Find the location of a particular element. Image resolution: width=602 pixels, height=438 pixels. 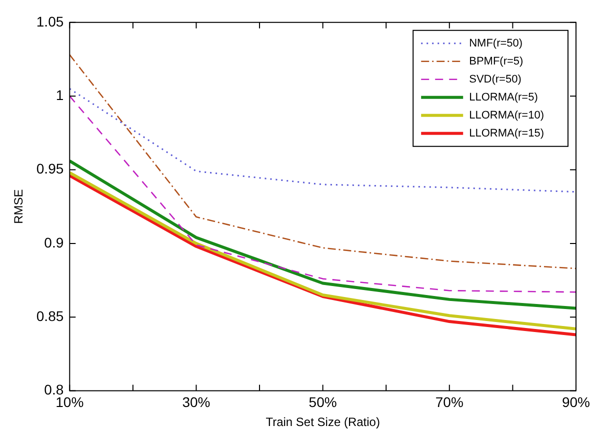

y-tick-label: 0.85 is located at coordinates (50, 316).